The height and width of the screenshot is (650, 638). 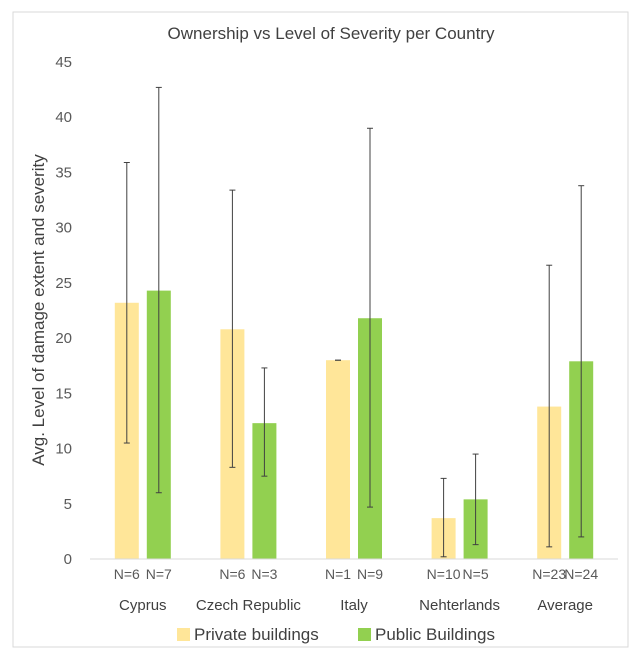 I want to click on x-category-label: Cyprus, so click(x=143, y=605).